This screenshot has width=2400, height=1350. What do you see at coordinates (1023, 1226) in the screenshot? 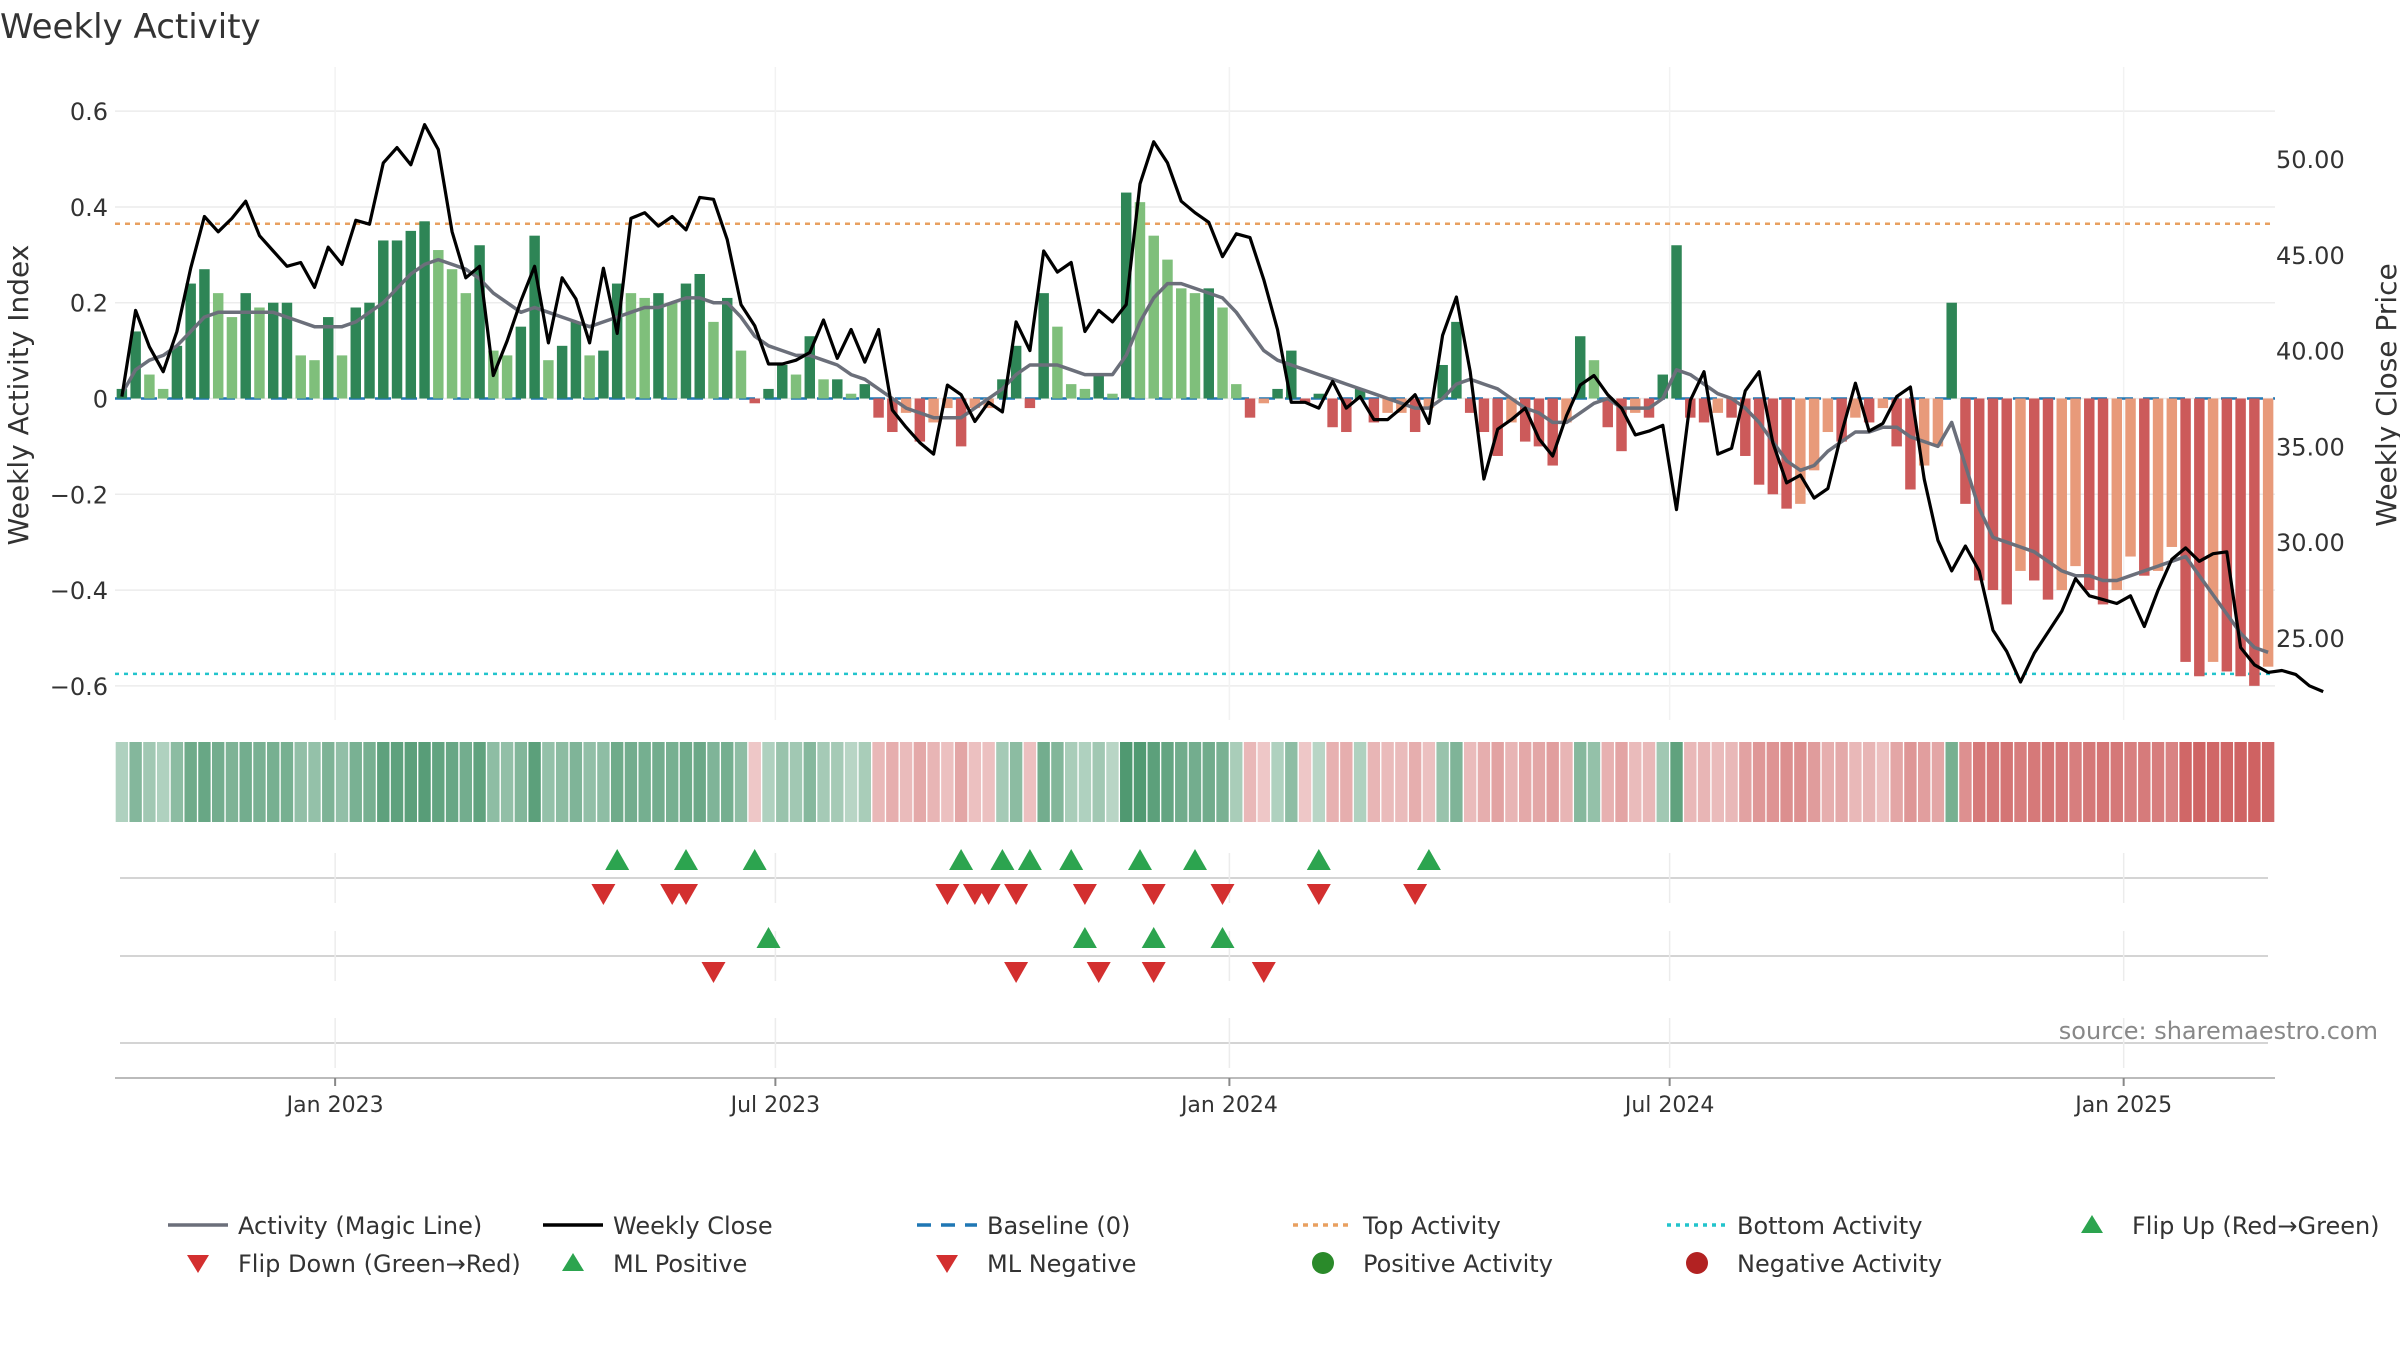
I see `legend-item-2: Baseline (0)` at bounding box center [1023, 1226].